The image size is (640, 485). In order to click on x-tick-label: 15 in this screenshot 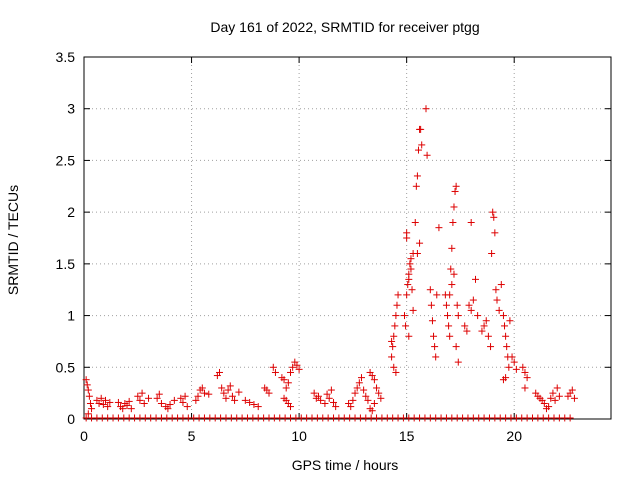, I will do `click(407, 436)`.